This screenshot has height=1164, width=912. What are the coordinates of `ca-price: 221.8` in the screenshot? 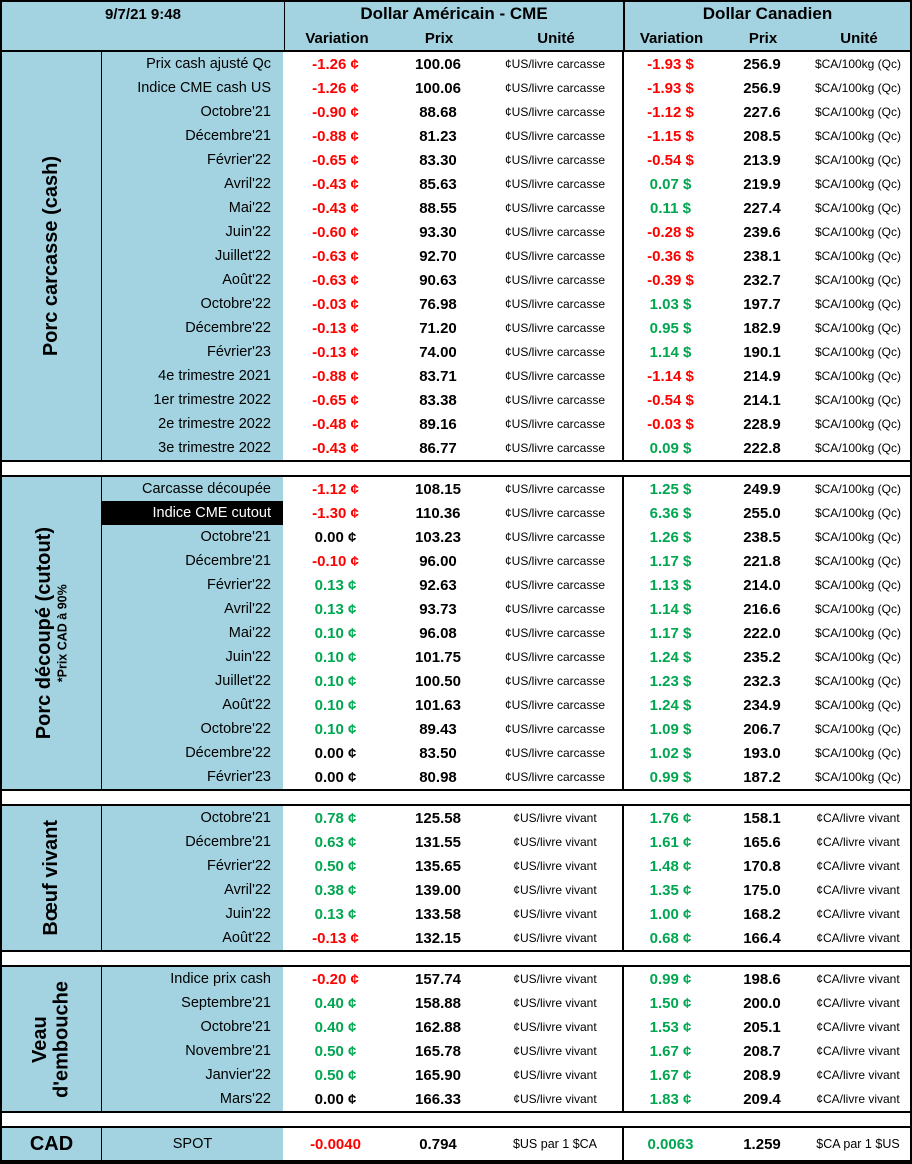 It's located at (762, 561).